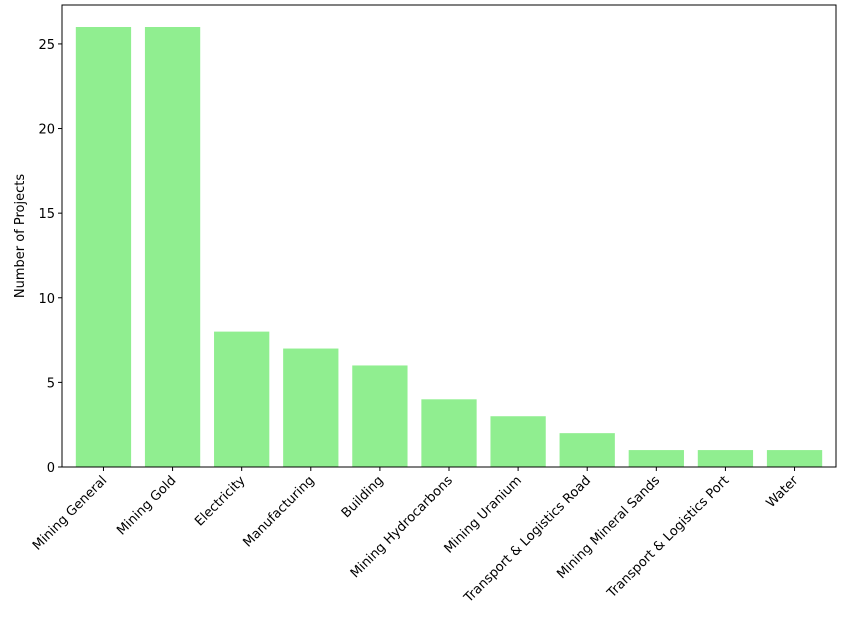 The width and height of the screenshot is (847, 619). Describe the element at coordinates (20, 236) in the screenshot. I see `y-axis-label: Number of Projects` at that location.